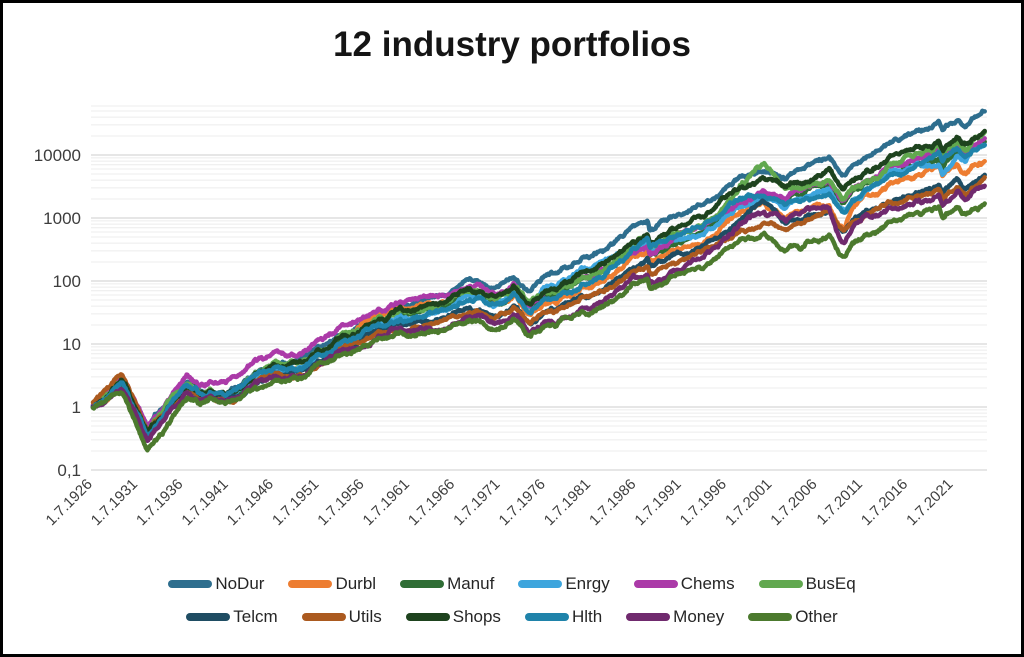  I want to click on x-tick-label: 1.7.2016, so click(884, 502).